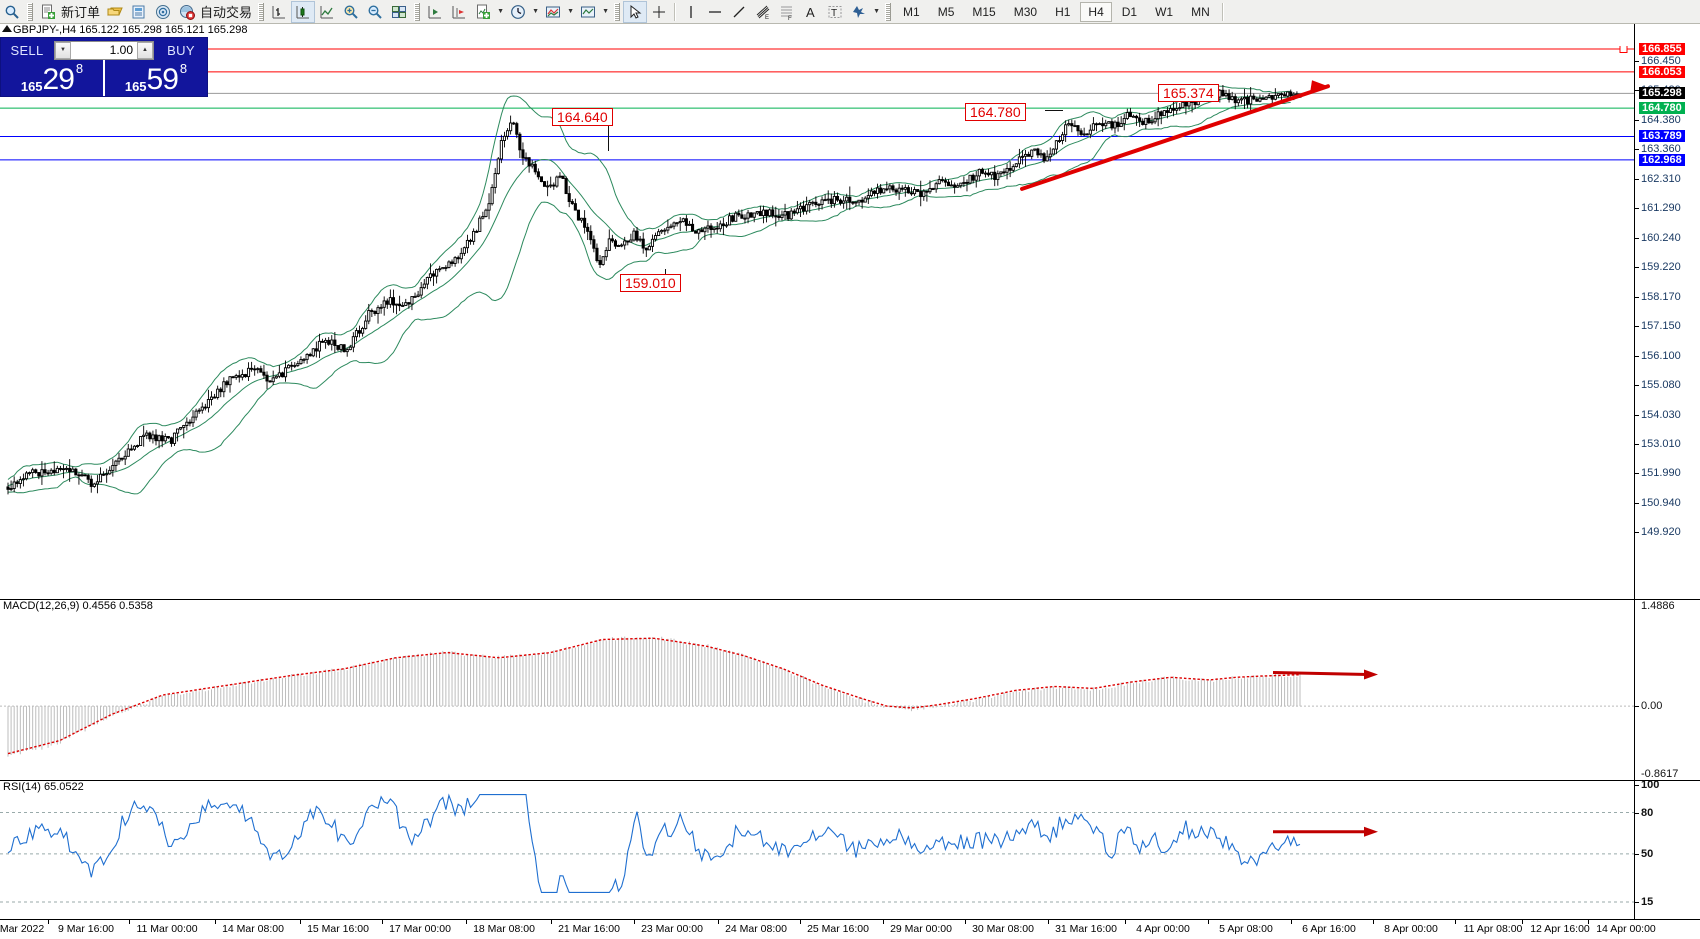 This screenshot has height=939, width=1700. Describe the element at coordinates (946, 11) in the screenshot. I see `timeframe-m5: M5` at that location.